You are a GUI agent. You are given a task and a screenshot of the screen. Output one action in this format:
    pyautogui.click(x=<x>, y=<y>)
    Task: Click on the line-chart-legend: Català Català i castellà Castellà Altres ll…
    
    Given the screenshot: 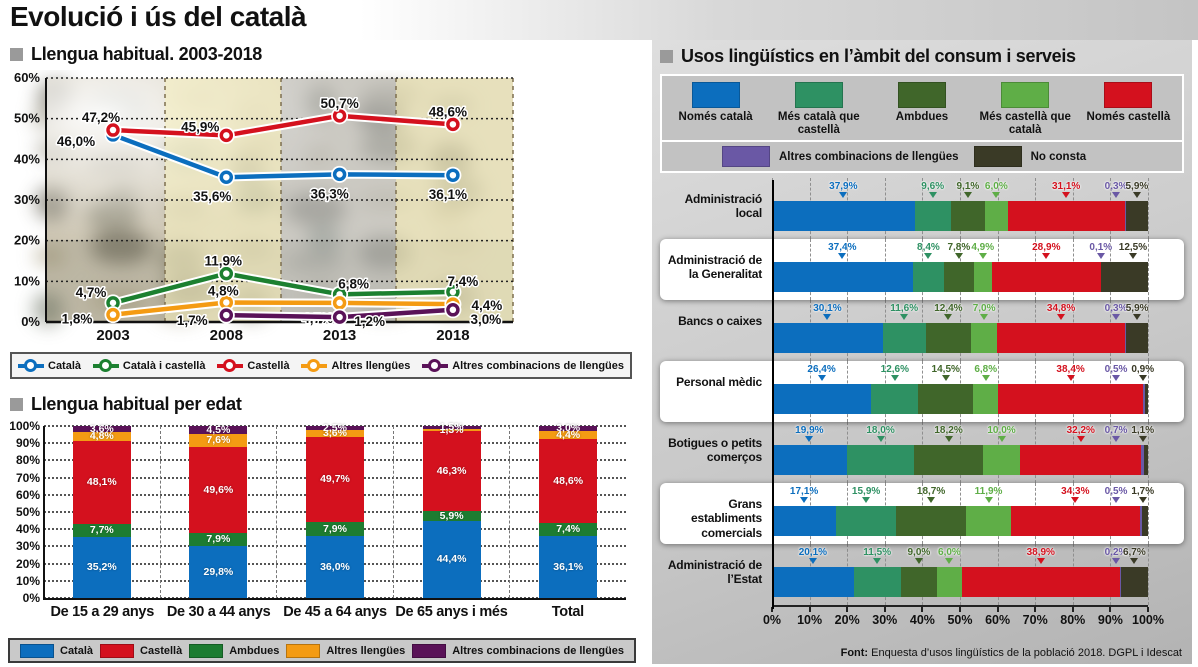 What is the action you would take?
    pyautogui.click(x=321, y=365)
    